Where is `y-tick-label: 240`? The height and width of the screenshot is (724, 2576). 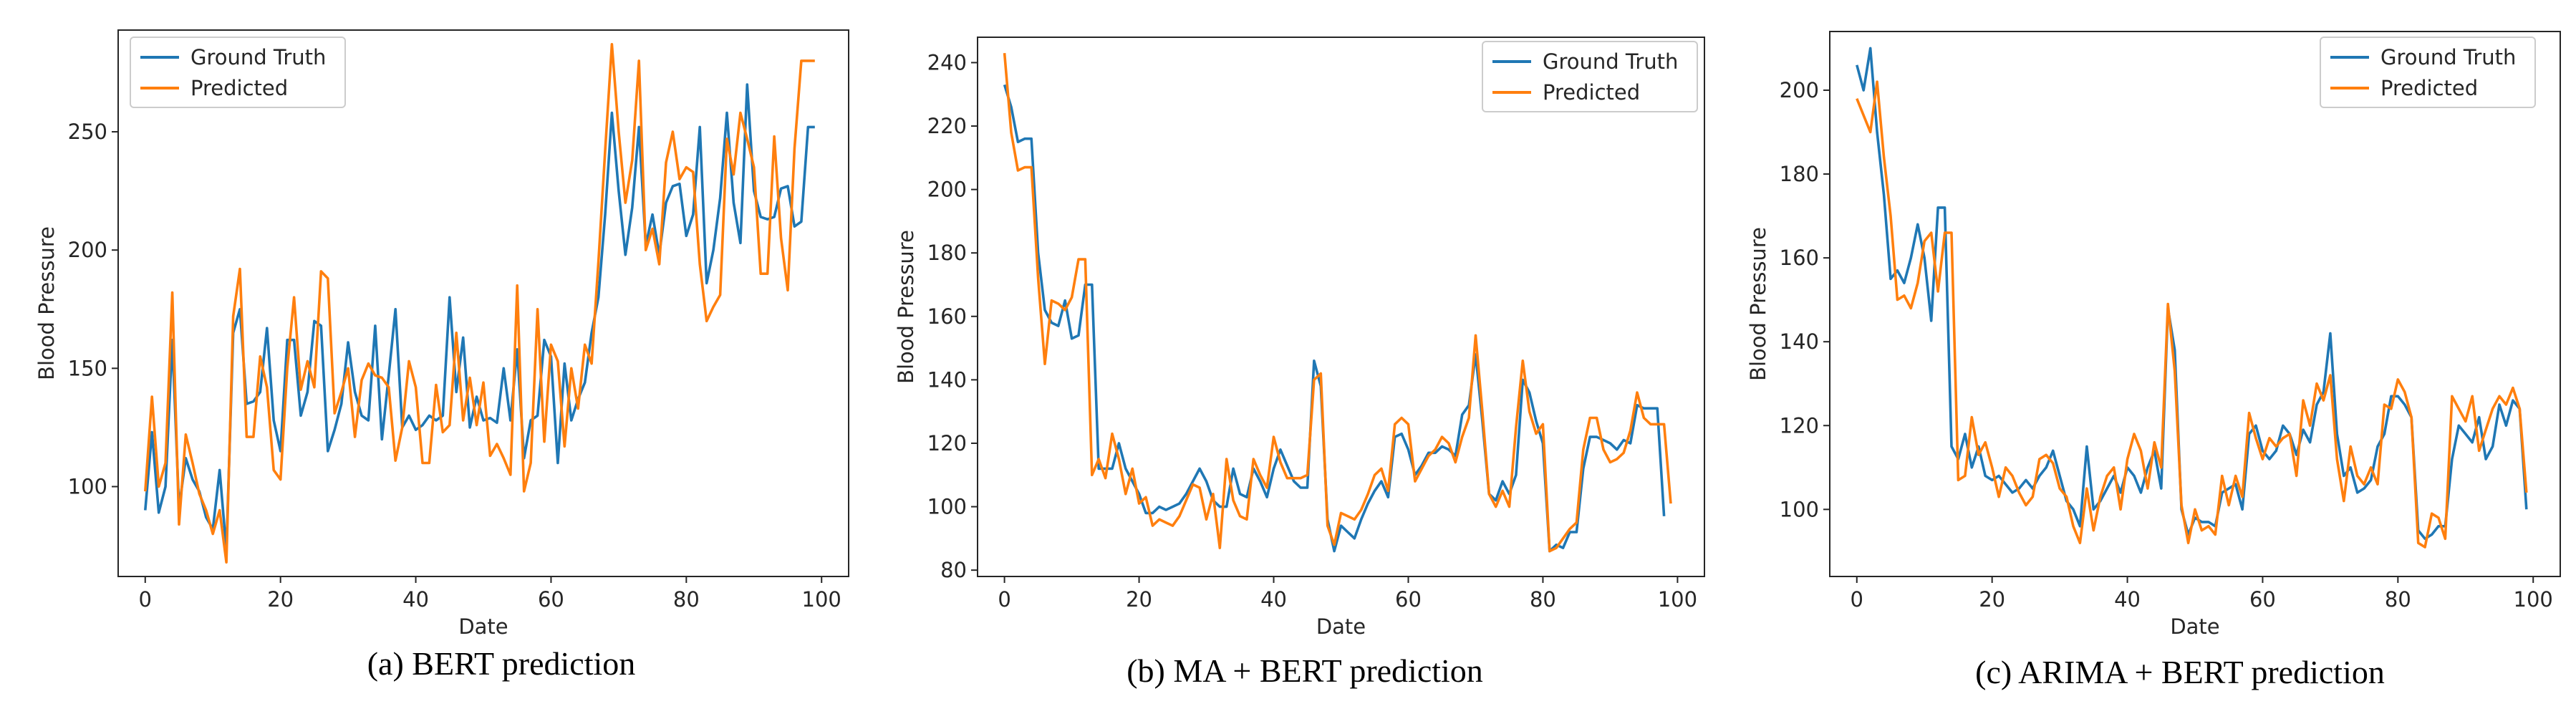
y-tick-label: 240 is located at coordinates (947, 62).